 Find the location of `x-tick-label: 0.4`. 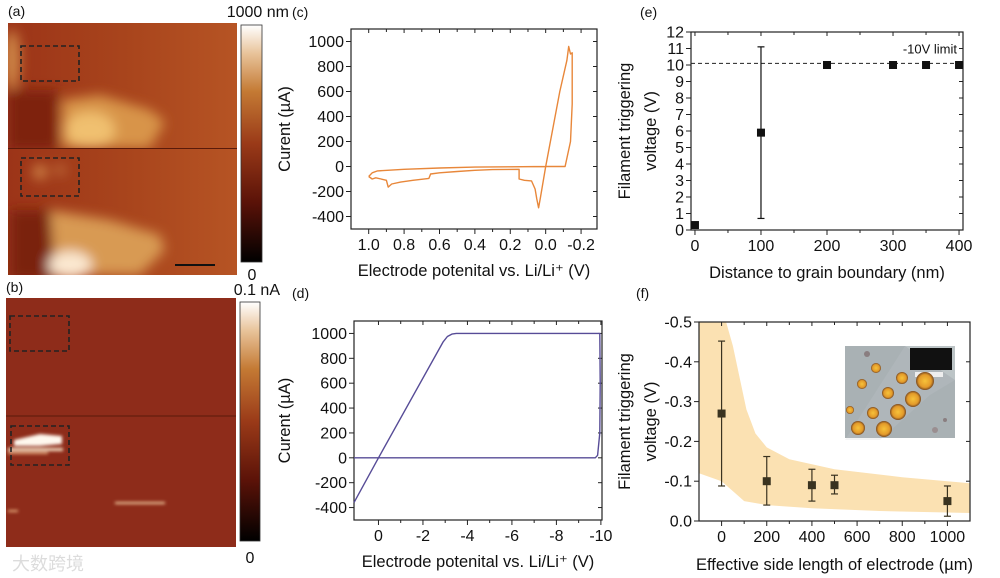

x-tick-label: 0.4 is located at coordinates (475, 245).